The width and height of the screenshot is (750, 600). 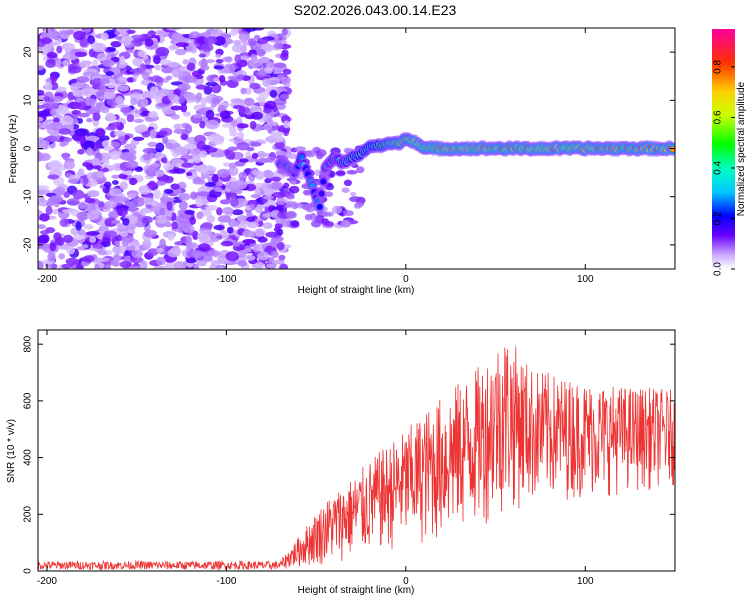 What do you see at coordinates (28, 52) in the screenshot?
I see `y-tick-label: 20` at bounding box center [28, 52].